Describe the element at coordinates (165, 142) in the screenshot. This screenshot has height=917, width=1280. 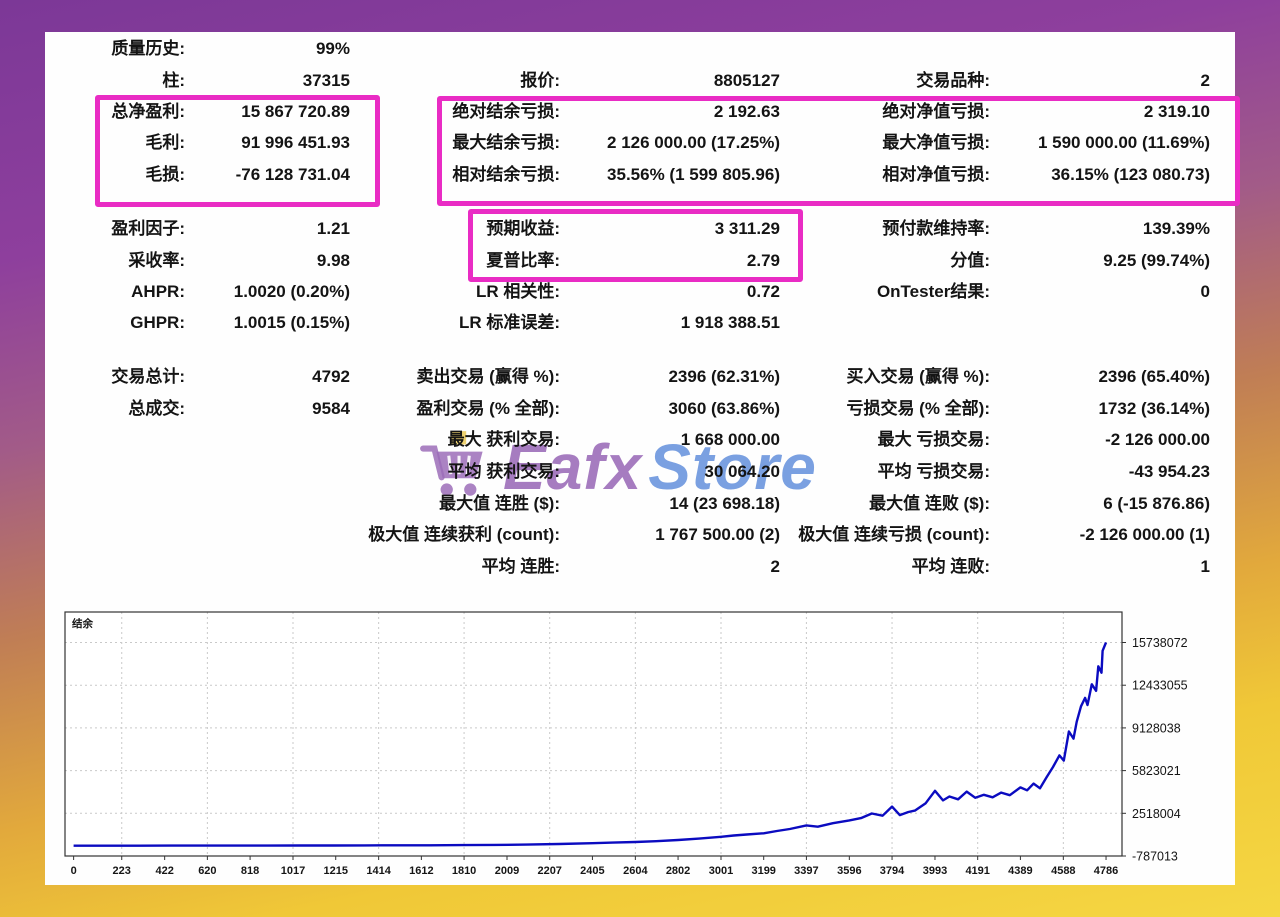
I see `stat-label: 毛利:` at that location.